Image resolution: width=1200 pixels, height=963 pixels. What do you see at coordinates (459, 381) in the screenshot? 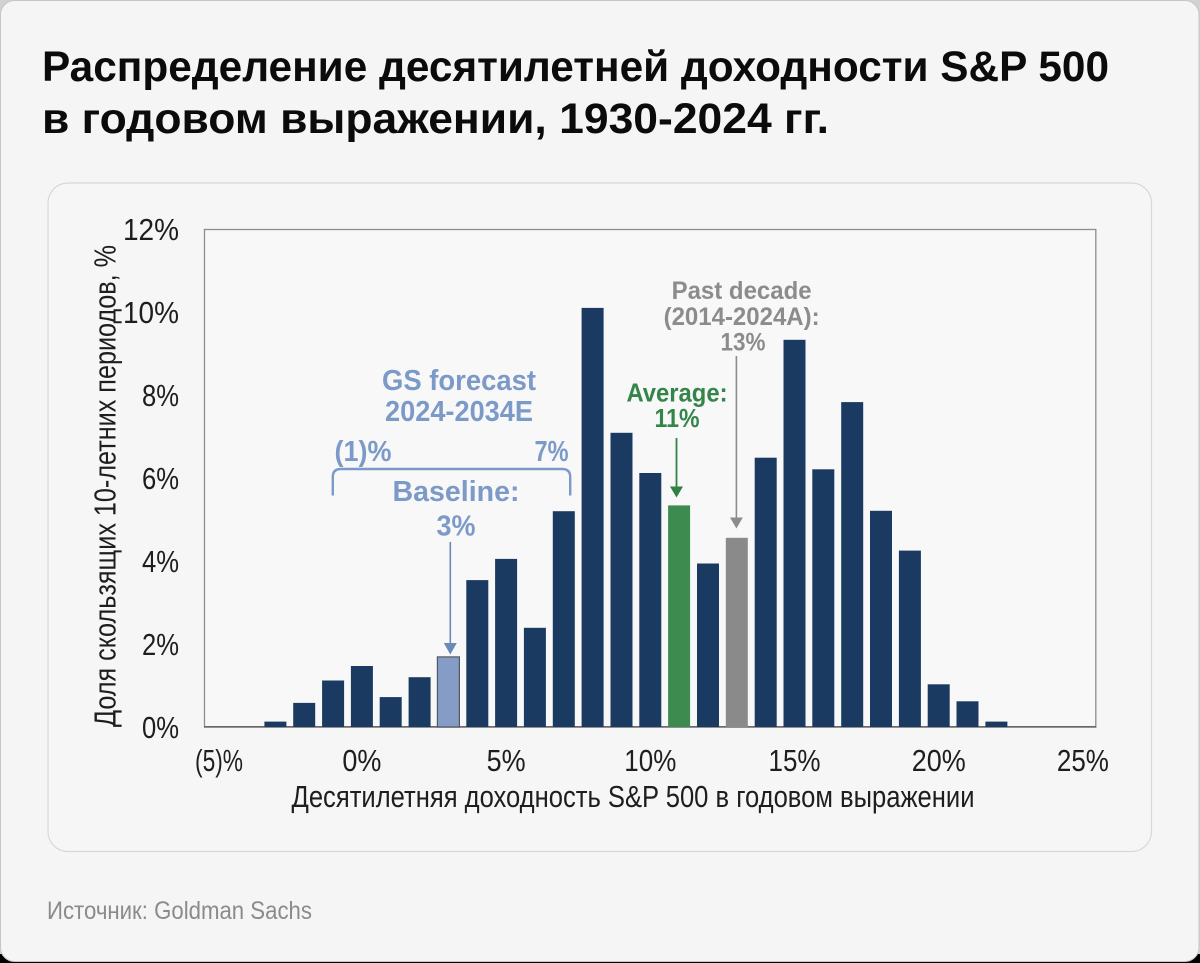
I see `svg-text: GS forecast` at bounding box center [459, 381].